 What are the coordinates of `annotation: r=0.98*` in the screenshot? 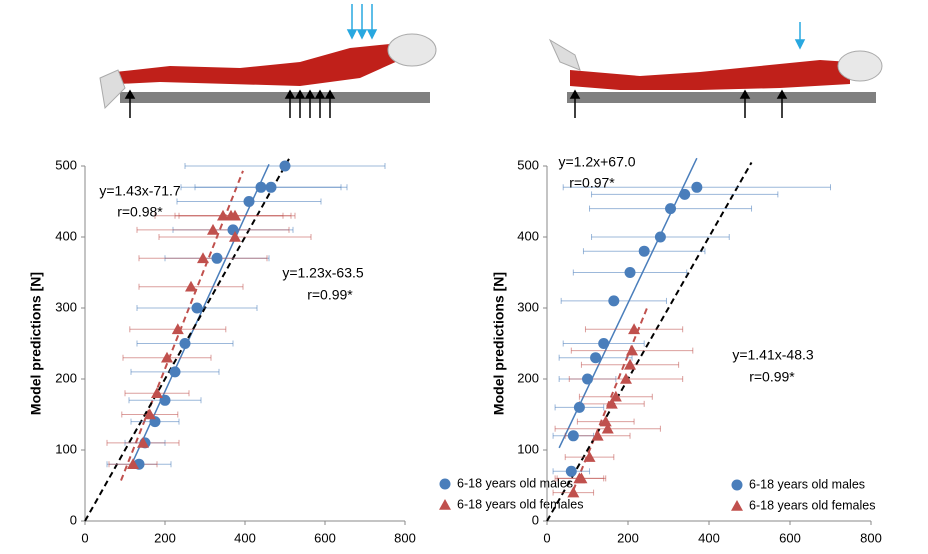 It's located at (140, 212).